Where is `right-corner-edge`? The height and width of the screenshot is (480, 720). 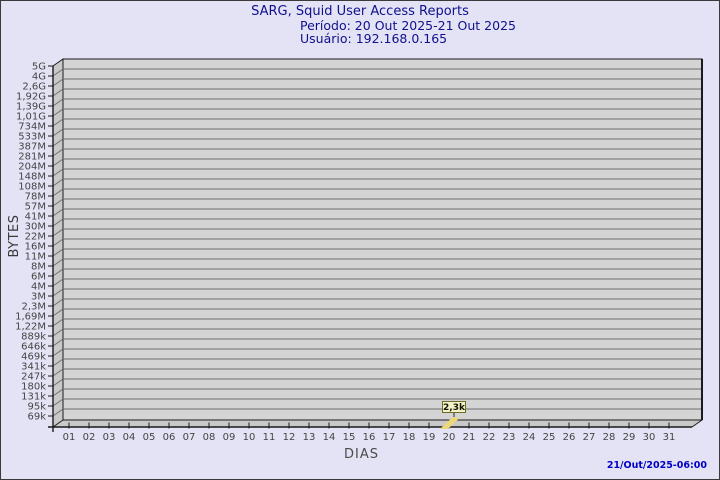
right-corner-edge is located at coordinates (697, 423).